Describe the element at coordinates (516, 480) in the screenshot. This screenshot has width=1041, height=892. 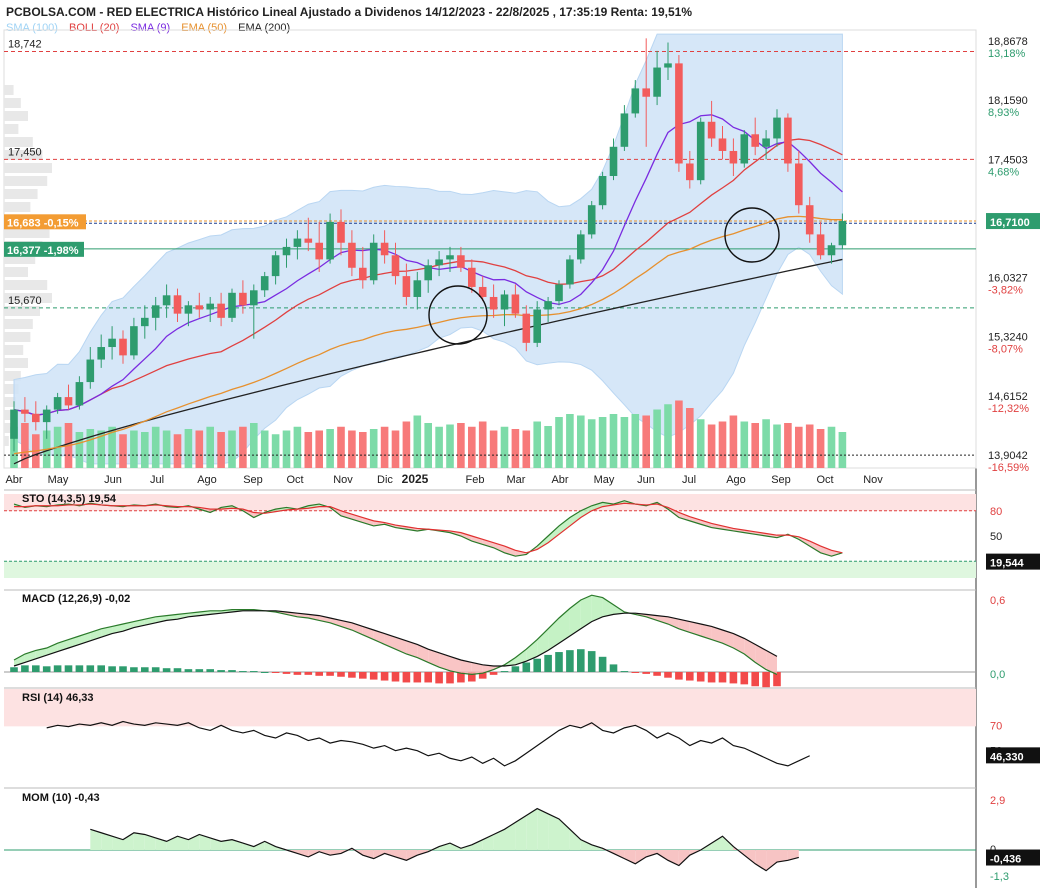
I see `month-label: Mar` at that location.